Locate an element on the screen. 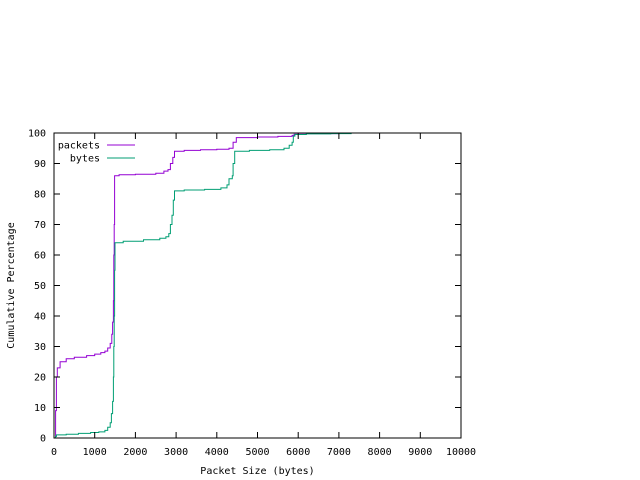  y-tick-label: 60 is located at coordinates (40, 256).